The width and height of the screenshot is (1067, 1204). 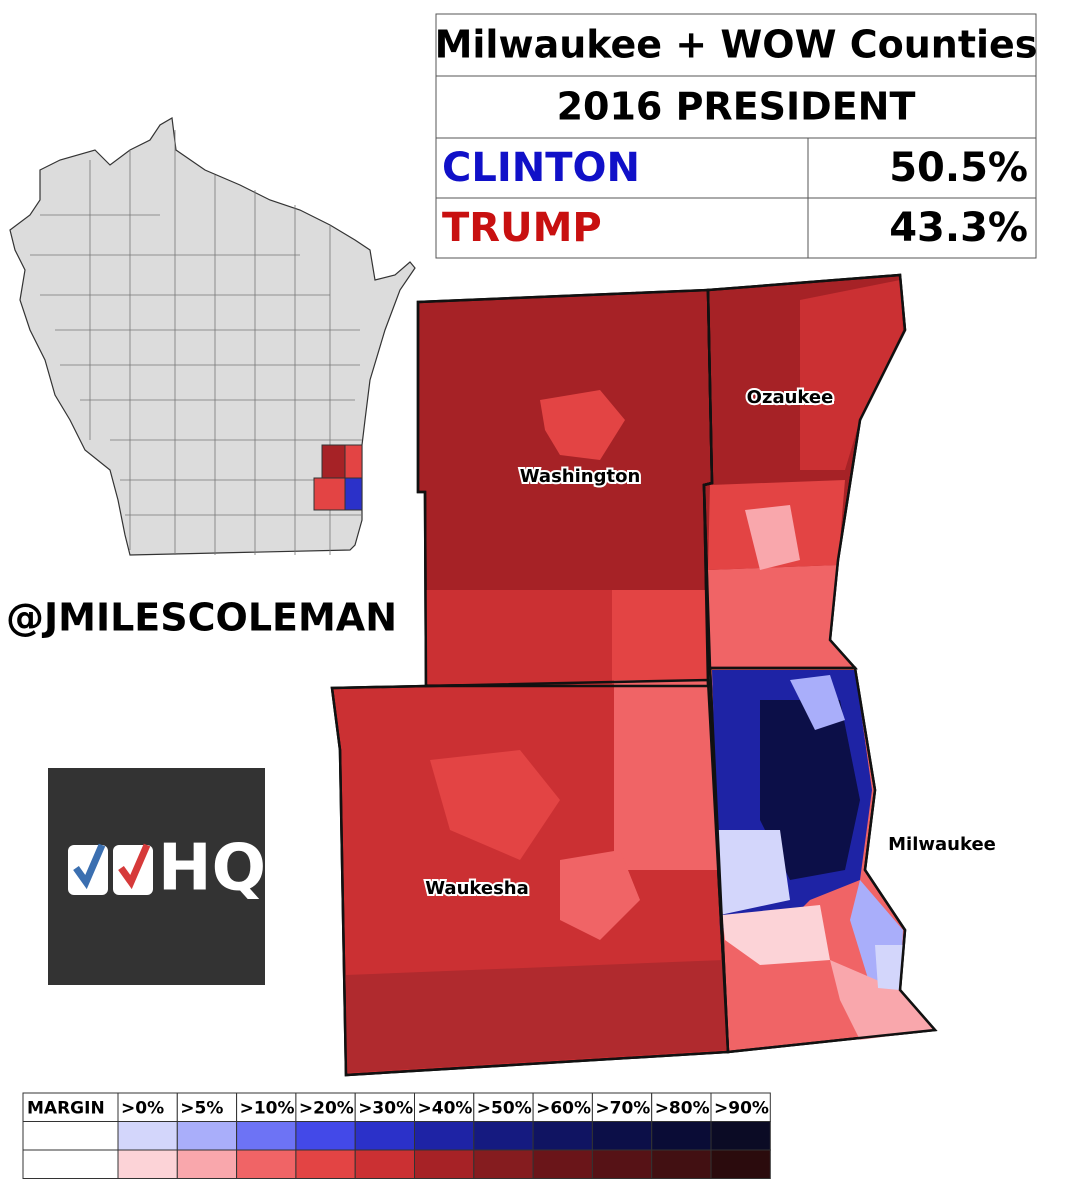 I want to click on candidate-name: TRUMP, so click(x=522, y=228).